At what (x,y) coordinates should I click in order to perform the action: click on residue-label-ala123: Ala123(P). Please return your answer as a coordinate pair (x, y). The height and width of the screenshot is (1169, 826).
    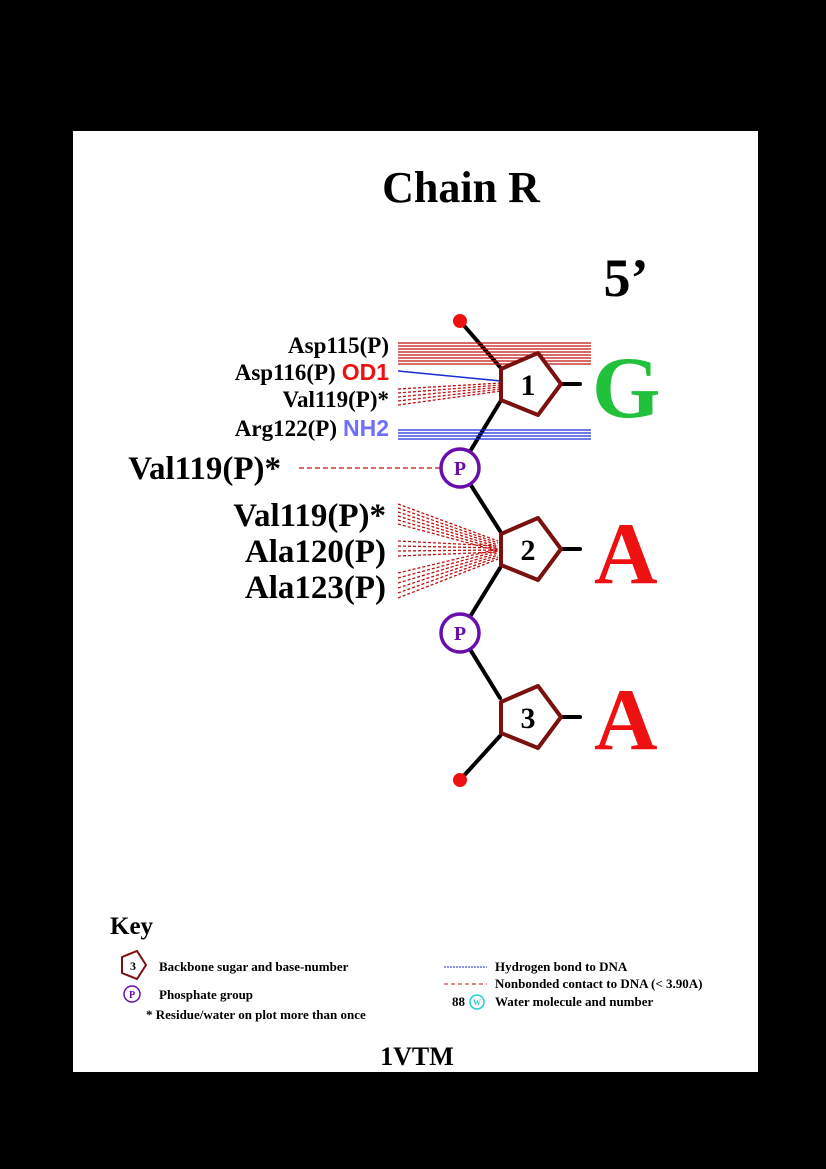
    Looking at the image, I should click on (315, 588).